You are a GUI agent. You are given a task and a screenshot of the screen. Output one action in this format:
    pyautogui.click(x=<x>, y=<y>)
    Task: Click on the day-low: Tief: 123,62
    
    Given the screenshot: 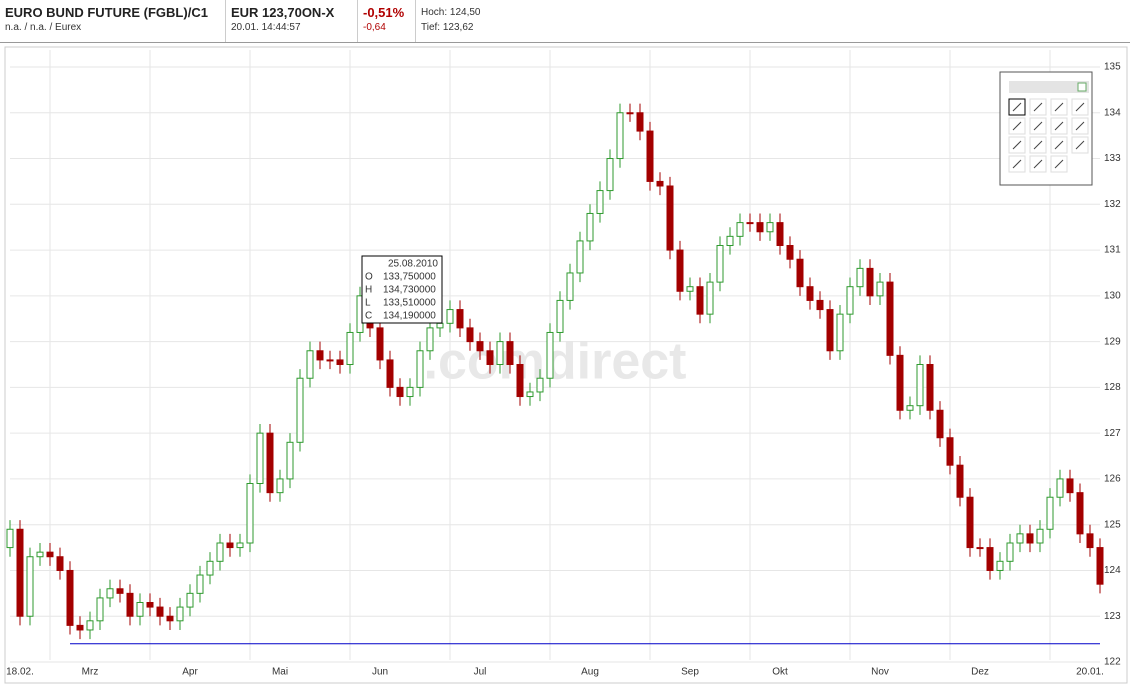 What is the action you would take?
    pyautogui.click(x=447, y=27)
    